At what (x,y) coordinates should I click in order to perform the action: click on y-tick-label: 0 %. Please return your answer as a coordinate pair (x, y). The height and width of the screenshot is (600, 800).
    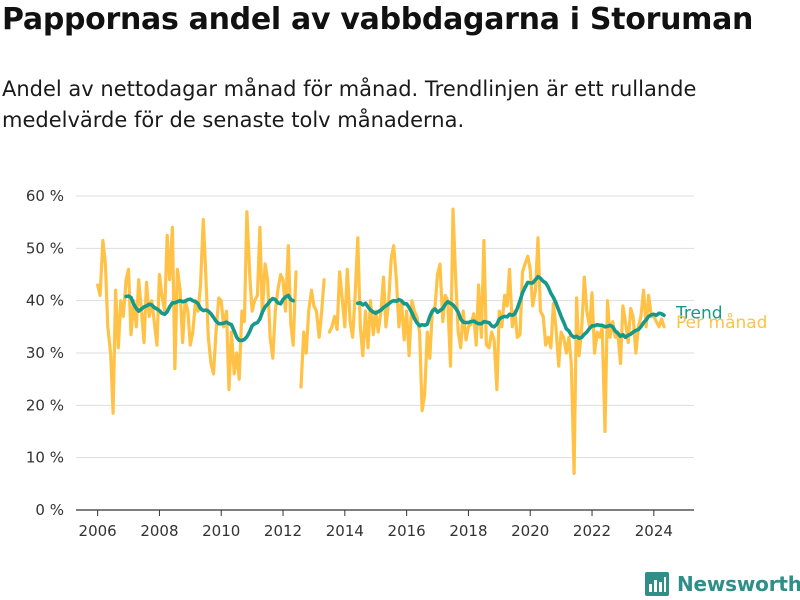
    Looking at the image, I should click on (49, 510).